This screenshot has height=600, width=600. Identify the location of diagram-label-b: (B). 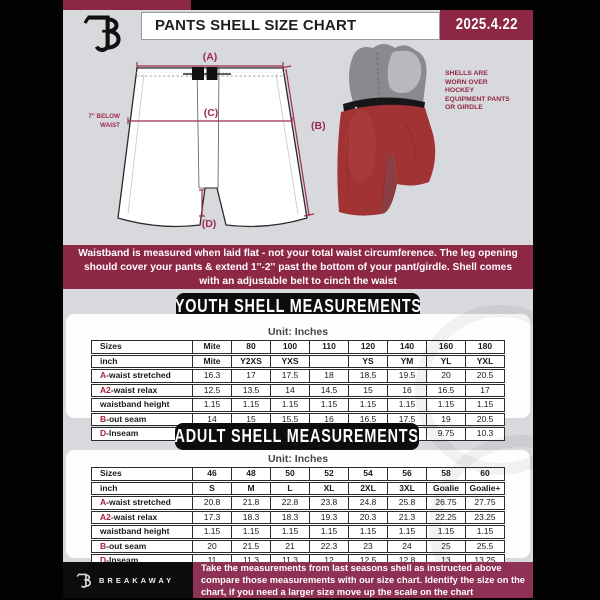
(318, 126).